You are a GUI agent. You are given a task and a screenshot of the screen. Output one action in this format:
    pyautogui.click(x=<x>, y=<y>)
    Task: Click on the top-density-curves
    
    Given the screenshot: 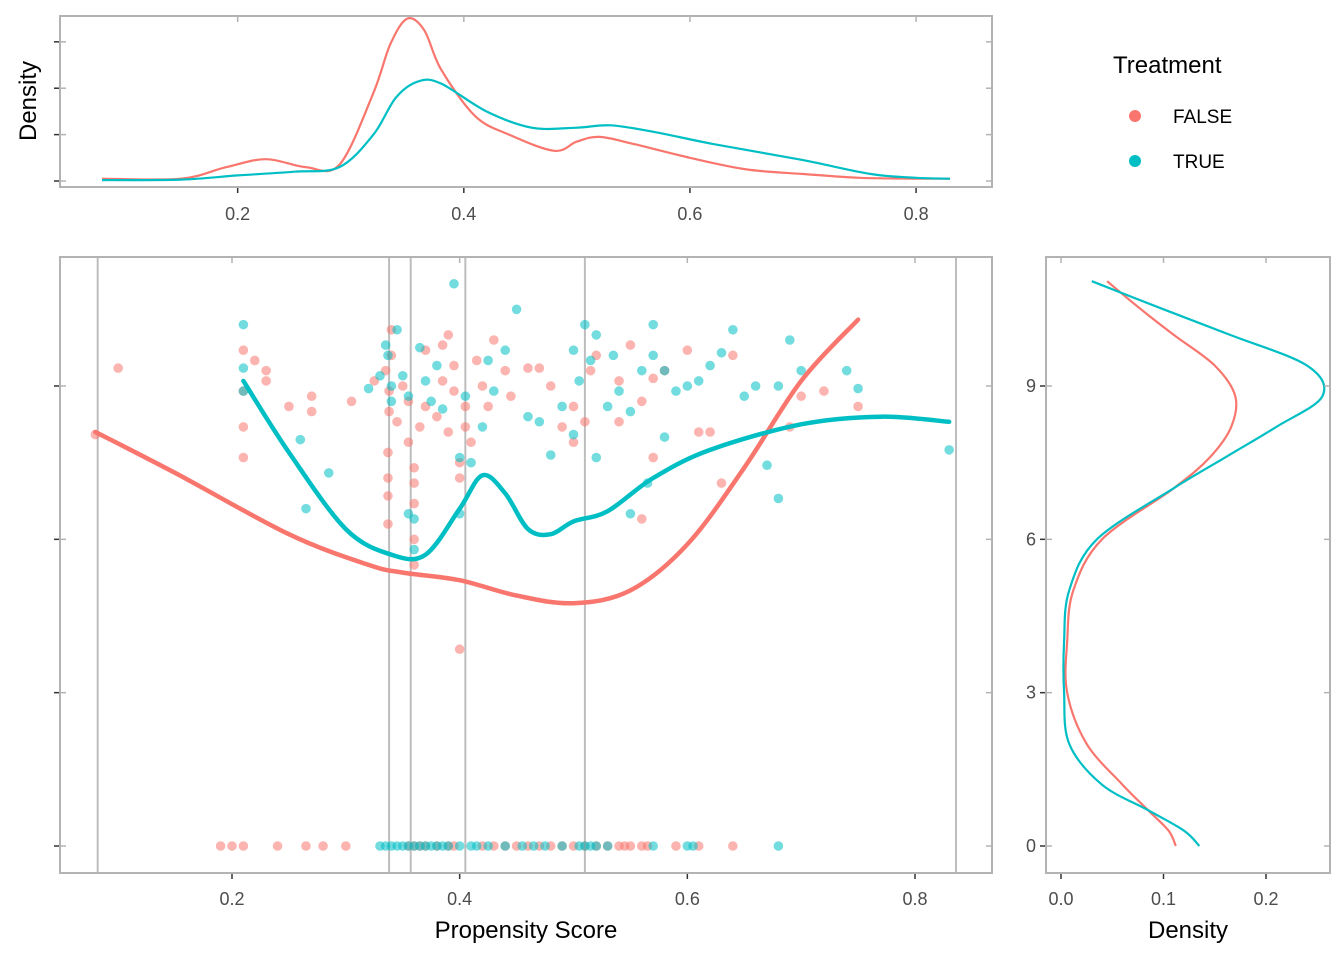 What is the action you would take?
    pyautogui.click(x=526, y=99)
    